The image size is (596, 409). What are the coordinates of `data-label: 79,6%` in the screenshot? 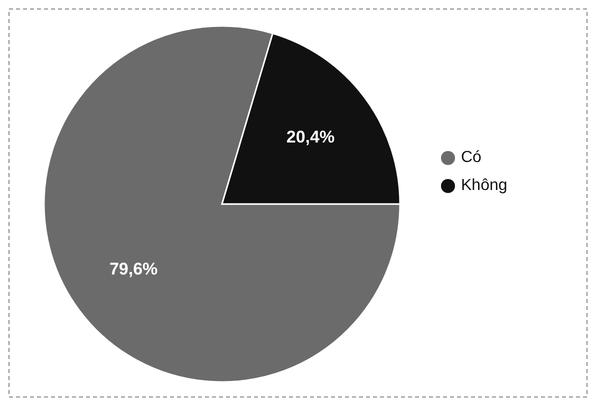 It's located at (133, 268).